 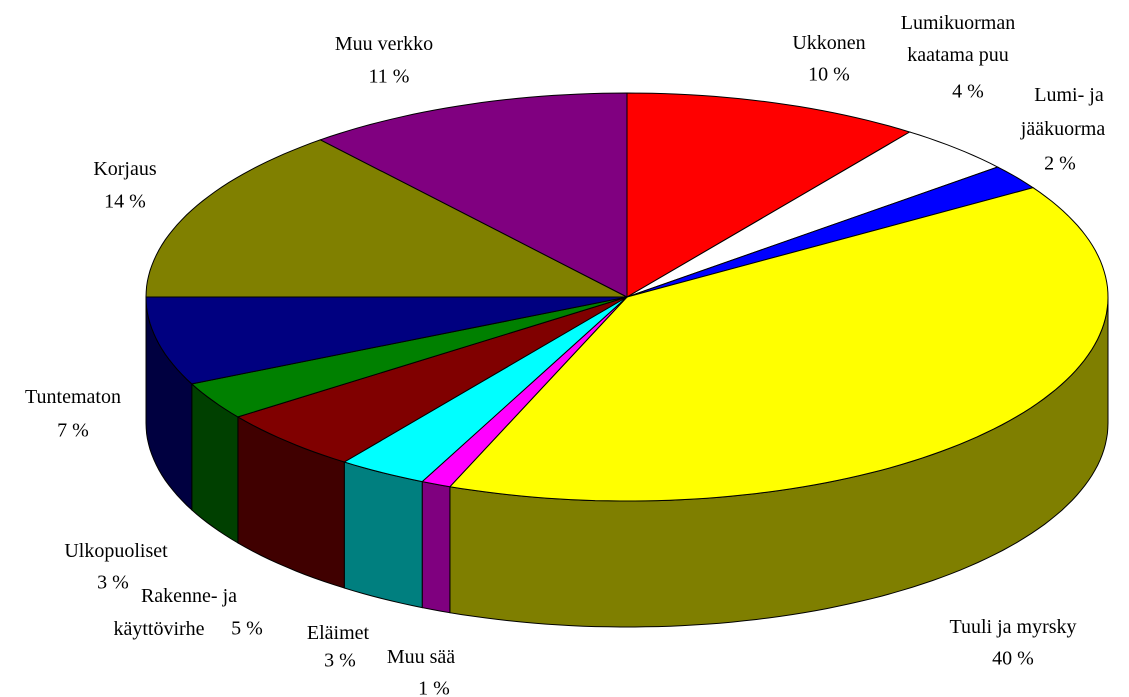 I want to click on value-label: 4 %, so click(x=968, y=92).